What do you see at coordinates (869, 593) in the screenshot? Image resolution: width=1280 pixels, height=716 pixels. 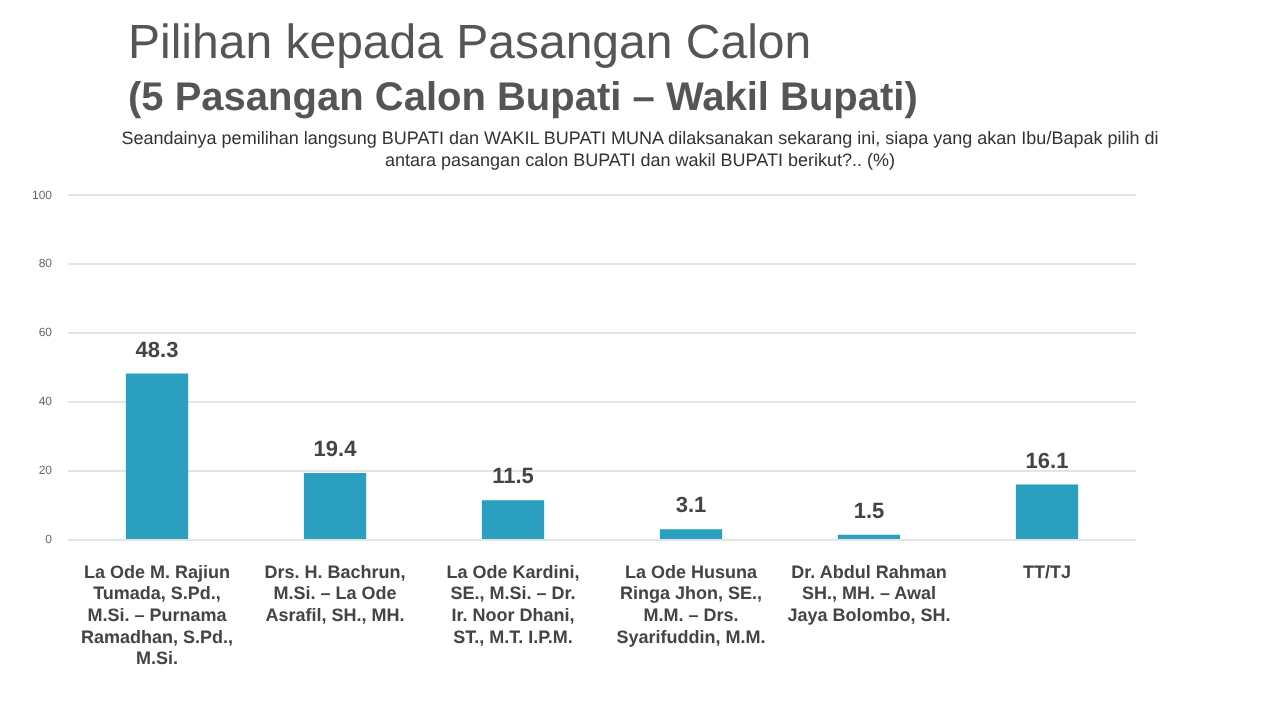 I see `x-tick-label: Dr. Abdul Rahman SH., MH. – Awal Jaya Bolombo, SH.` at bounding box center [869, 593].